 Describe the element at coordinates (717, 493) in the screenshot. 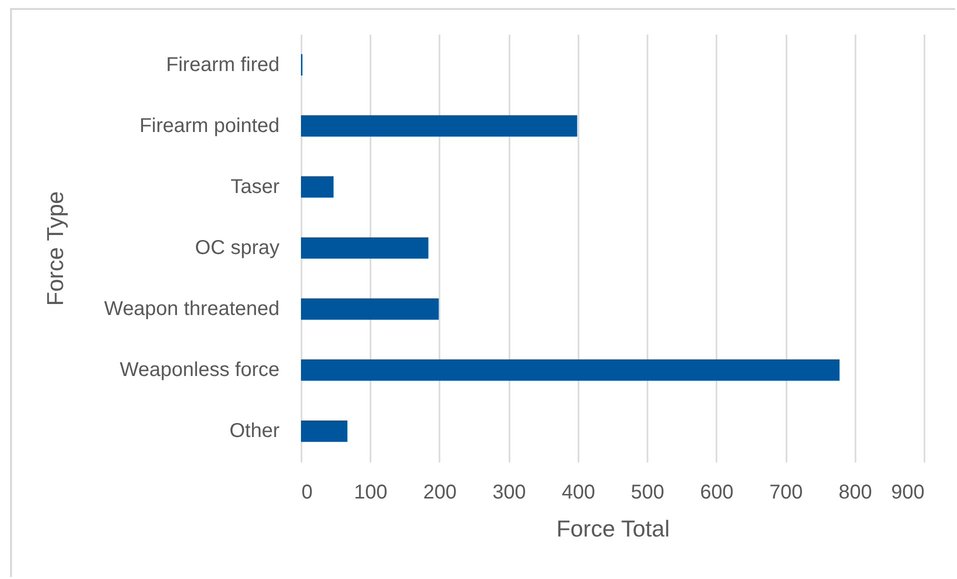

I see `x-tick-label: 600` at that location.